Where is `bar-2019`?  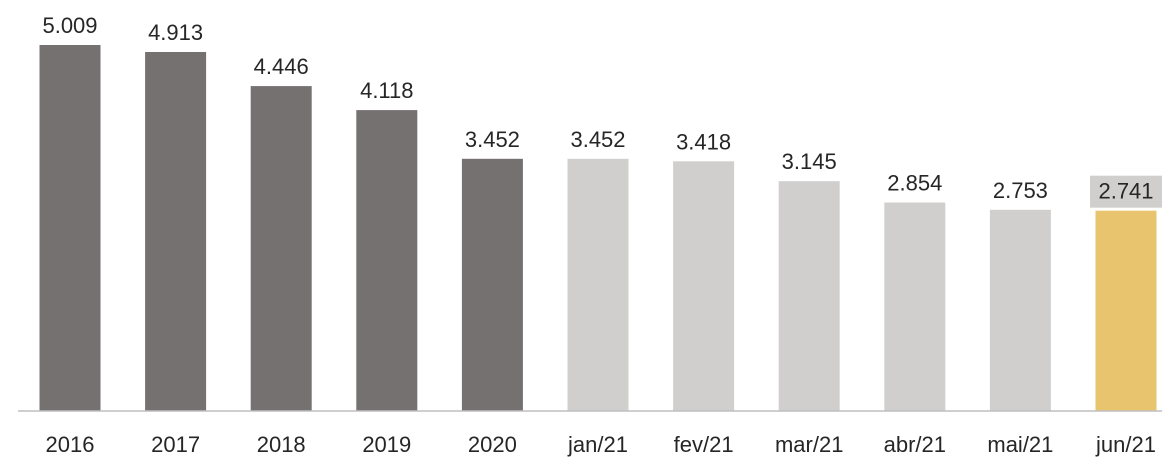 bar-2019 is located at coordinates (387, 260).